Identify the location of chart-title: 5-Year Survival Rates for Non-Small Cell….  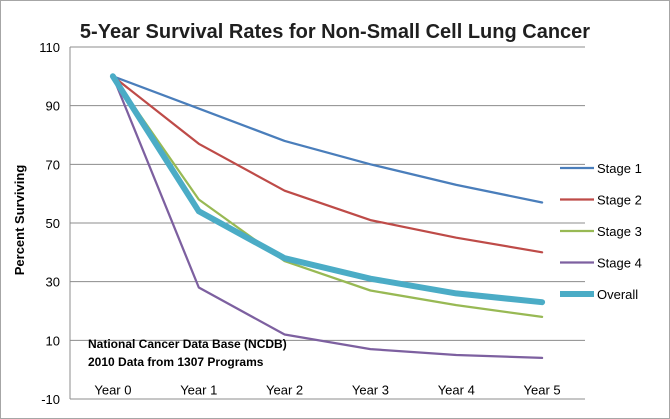
(335, 32).